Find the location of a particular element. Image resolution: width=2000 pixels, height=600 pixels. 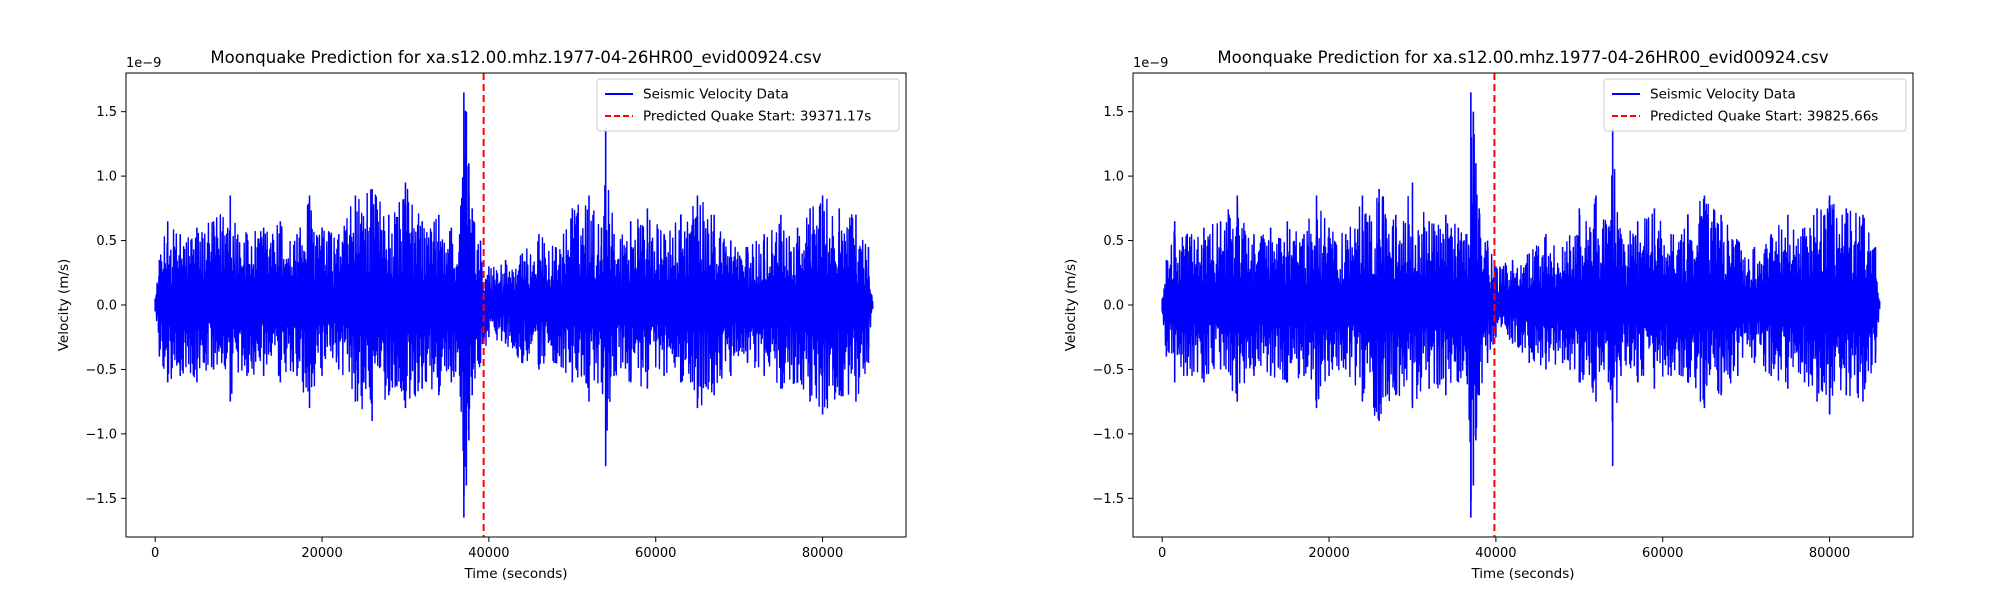

legend-label-prediction: Predicted Quake Start: 39825.66s is located at coordinates (1764, 117).